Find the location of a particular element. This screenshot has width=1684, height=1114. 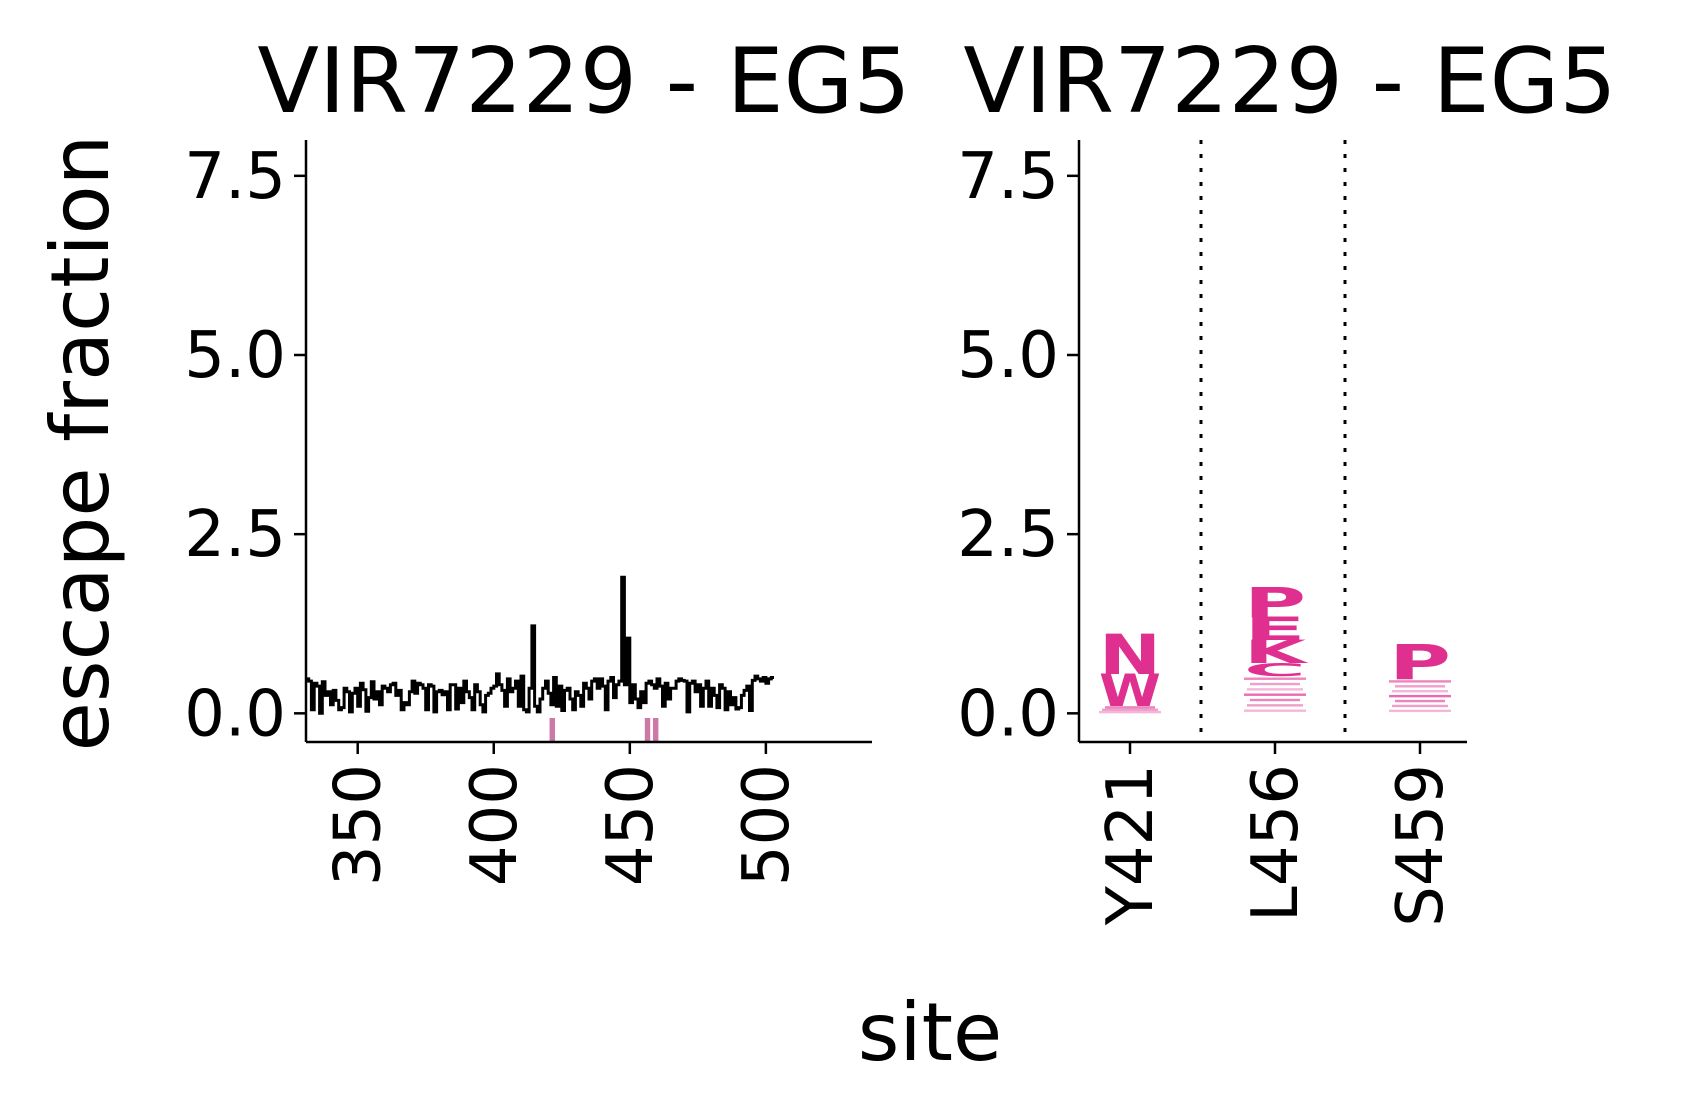

logo-letter: K is located at coordinates (1276, 651).